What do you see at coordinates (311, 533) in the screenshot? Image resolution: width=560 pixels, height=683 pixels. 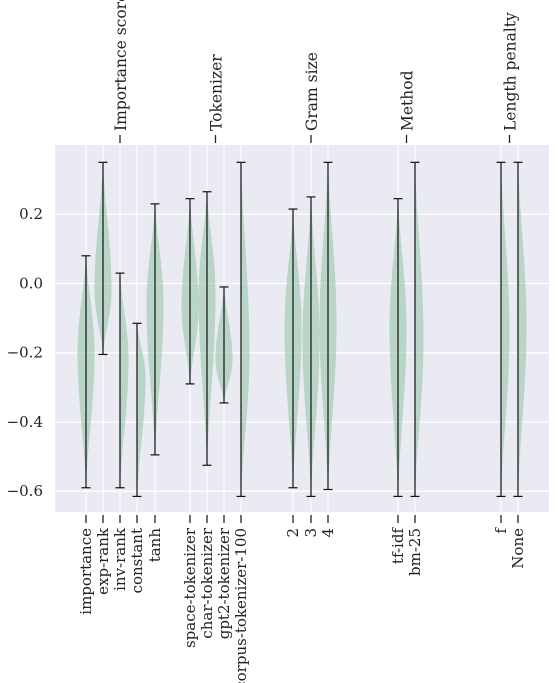 I see `x-tick-label-3: 3` at bounding box center [311, 533].